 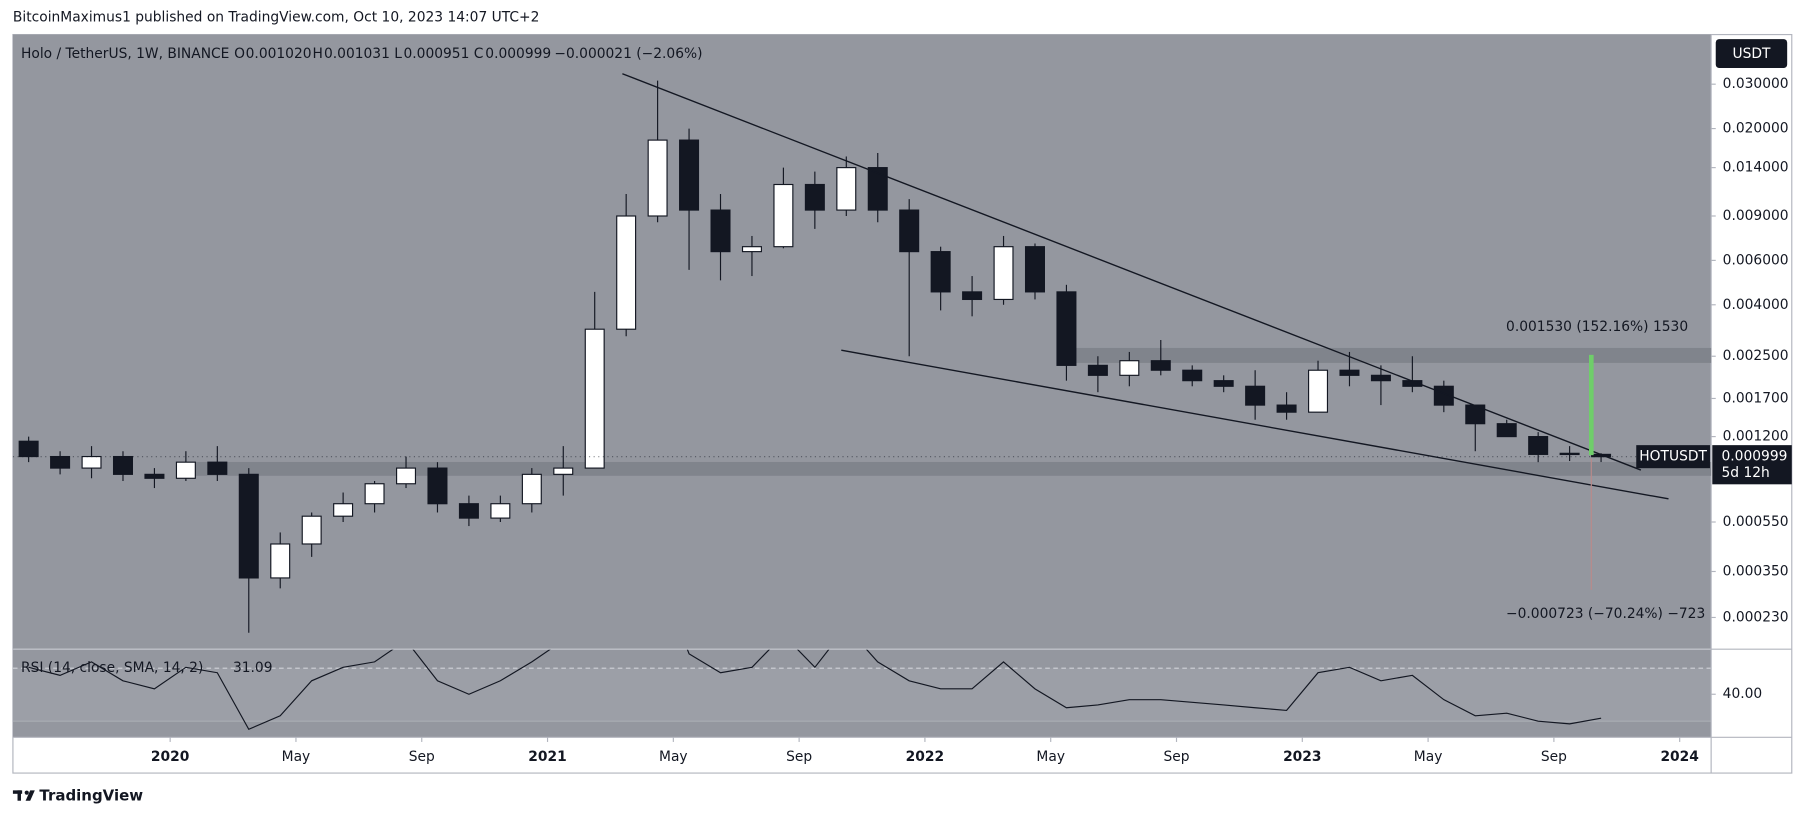 What do you see at coordinates (1756, 356) in the screenshot?
I see `y-tick-label: 0.002500` at bounding box center [1756, 356].